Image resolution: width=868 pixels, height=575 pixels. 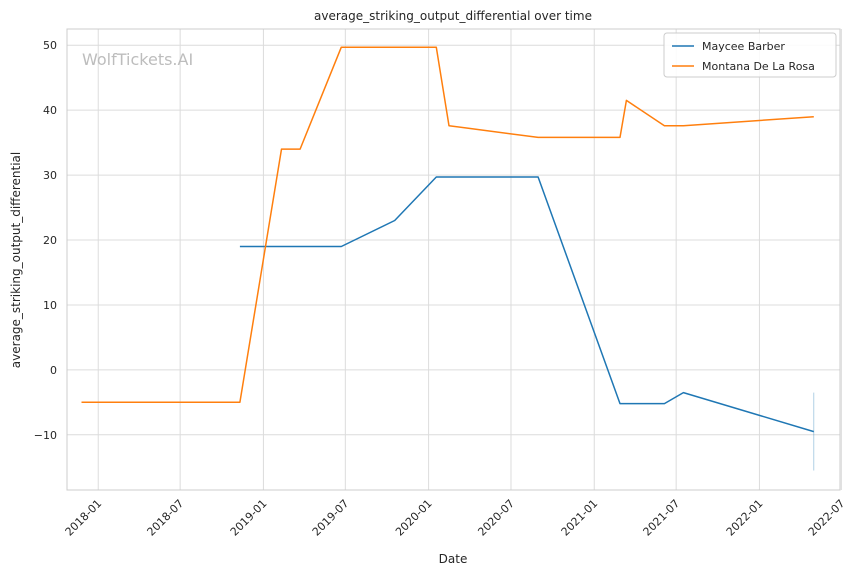 I want to click on x-tick-label: 2022-07, so click(x=827, y=518).